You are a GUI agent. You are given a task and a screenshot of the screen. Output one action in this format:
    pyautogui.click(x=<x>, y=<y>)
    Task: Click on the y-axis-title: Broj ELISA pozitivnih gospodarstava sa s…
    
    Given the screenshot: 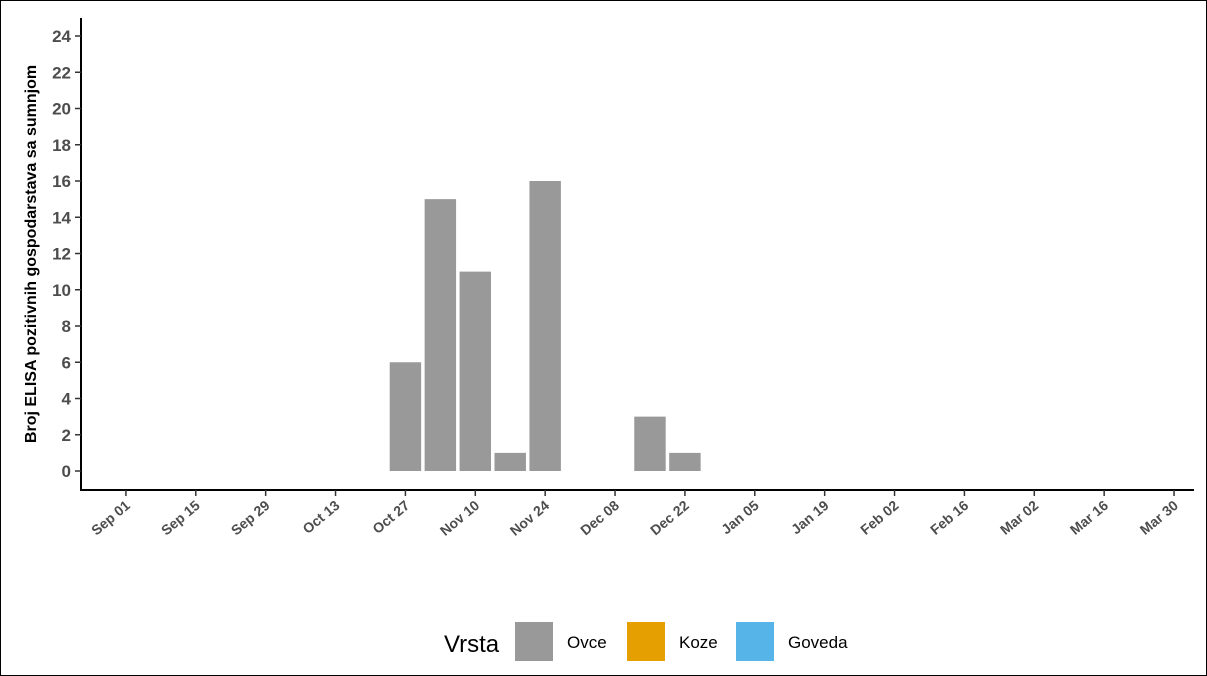 What is the action you would take?
    pyautogui.click(x=31, y=254)
    